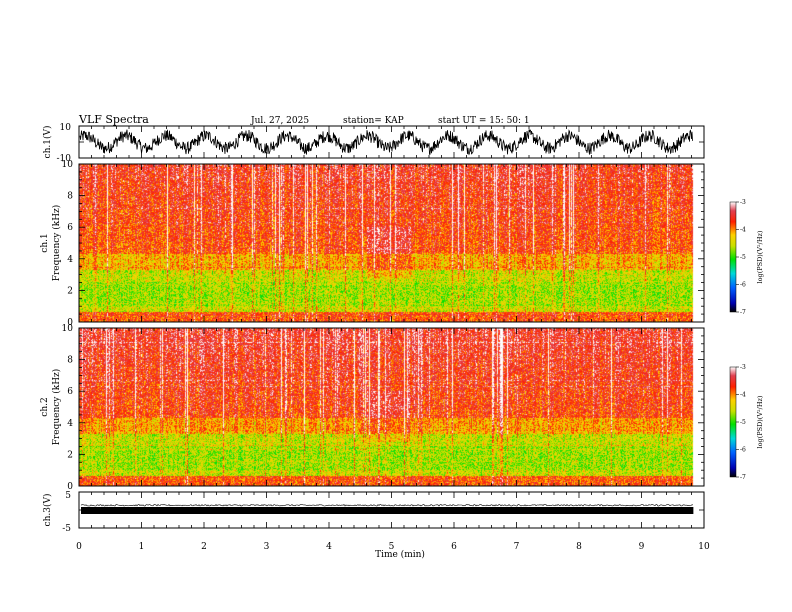  Describe the element at coordinates (64, 159) in the screenshot. I see `ch1-ytick-bottom: -10` at that location.